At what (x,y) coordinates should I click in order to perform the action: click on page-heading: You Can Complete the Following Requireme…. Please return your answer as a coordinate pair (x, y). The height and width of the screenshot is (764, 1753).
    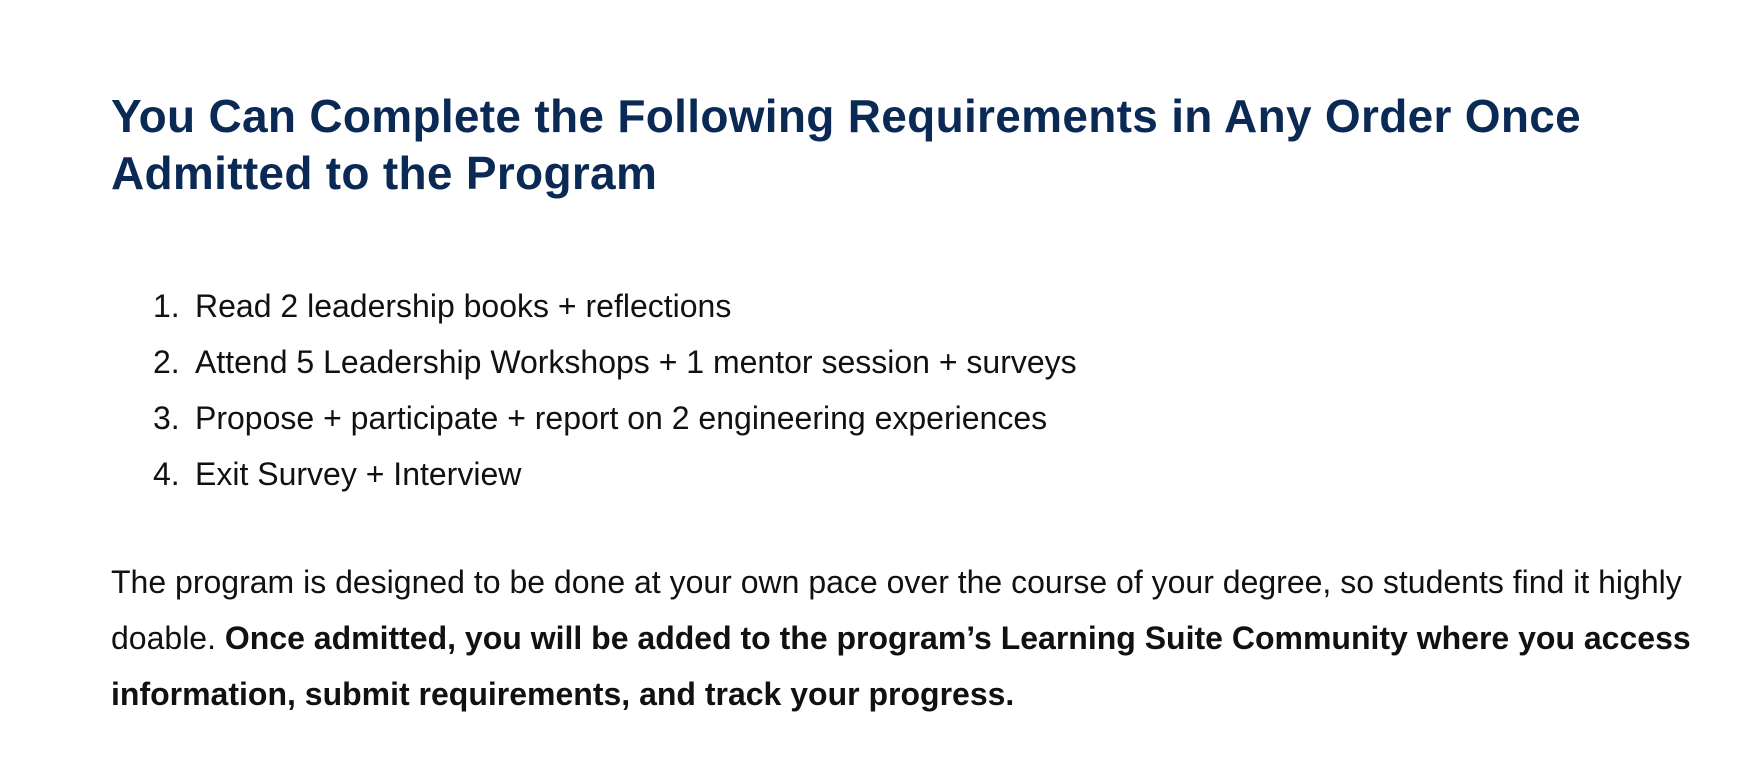
    Looking at the image, I should click on (846, 144).